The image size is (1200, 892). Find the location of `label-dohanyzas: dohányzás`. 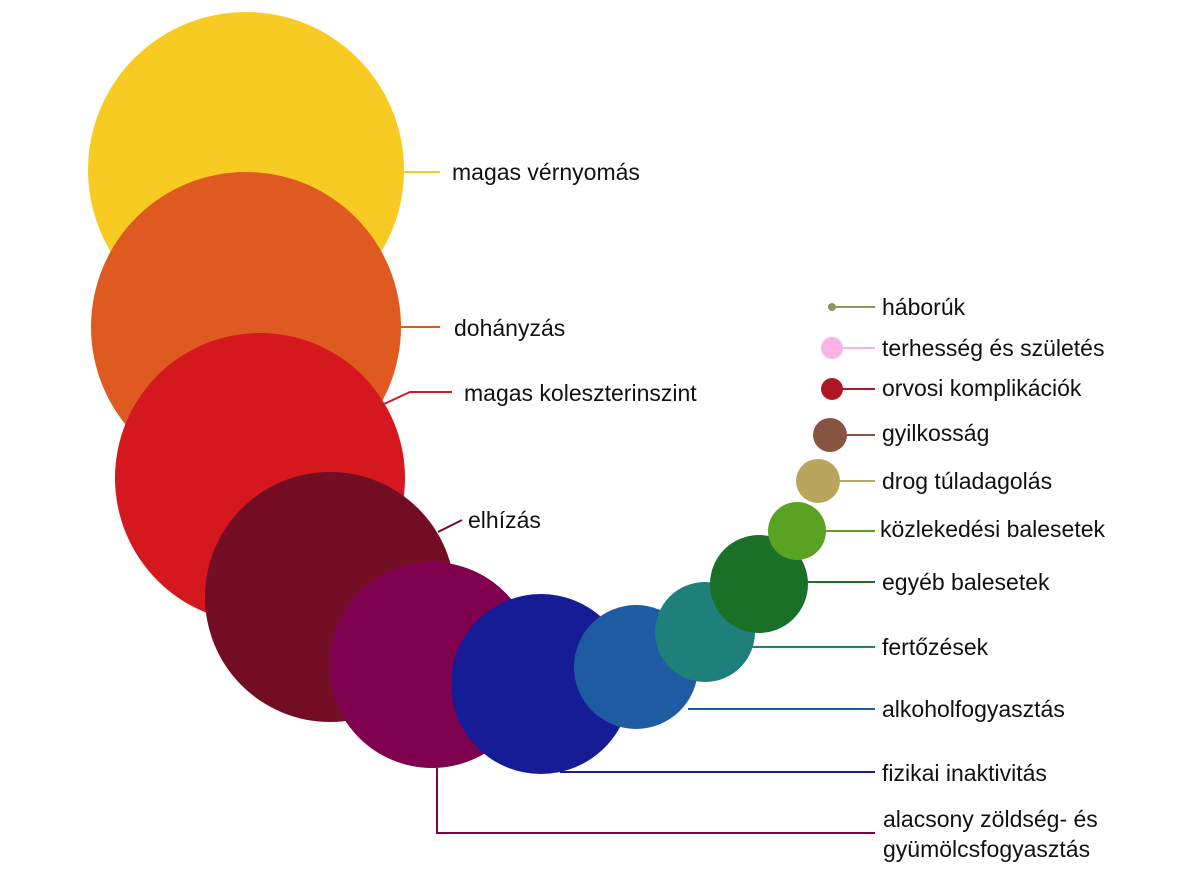

label-dohanyzas: dohányzás is located at coordinates (510, 328).